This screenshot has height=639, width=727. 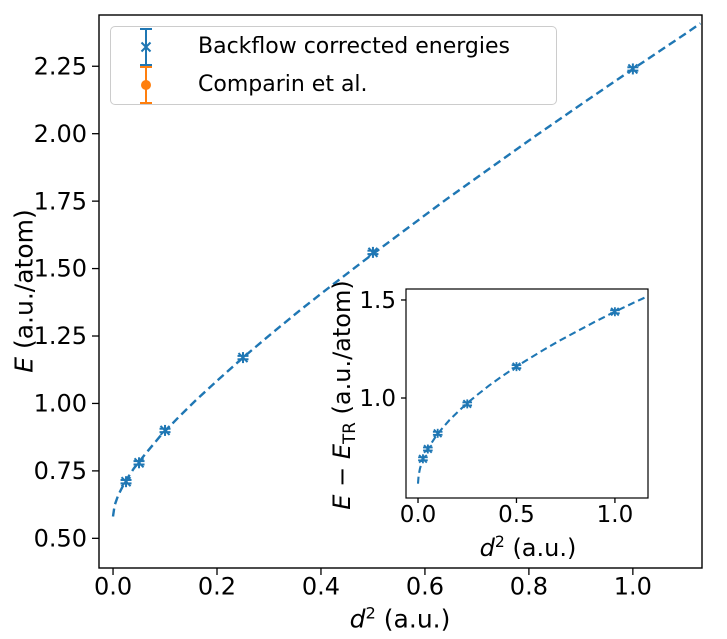 I want to click on errorbar-x-marker-icon, so click(x=146, y=47).